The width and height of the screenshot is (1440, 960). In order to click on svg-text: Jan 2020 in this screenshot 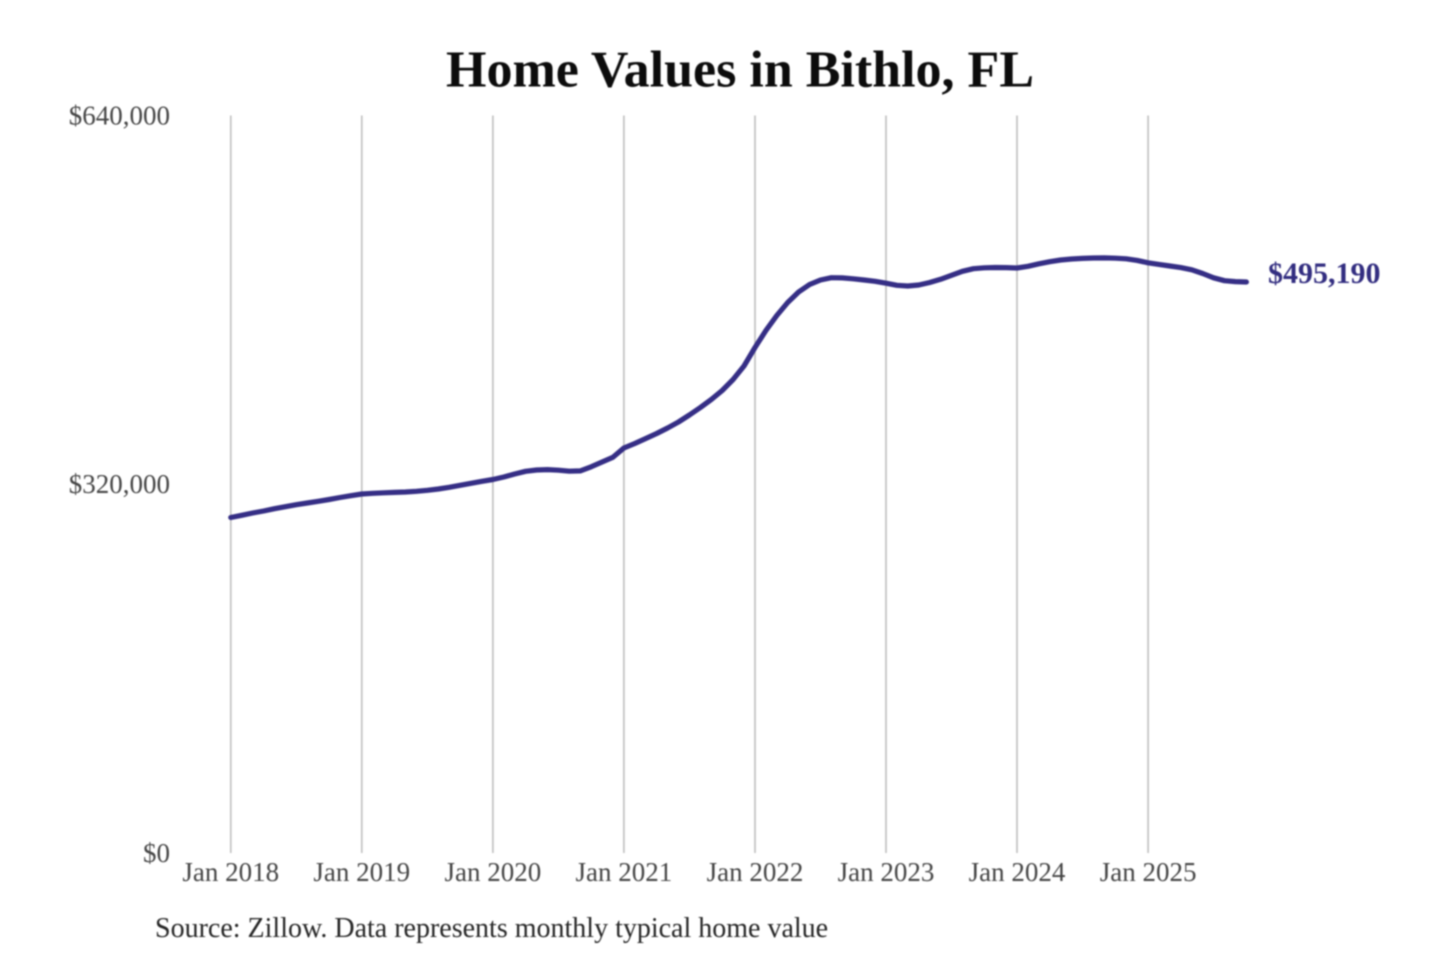, I will do `click(493, 872)`.